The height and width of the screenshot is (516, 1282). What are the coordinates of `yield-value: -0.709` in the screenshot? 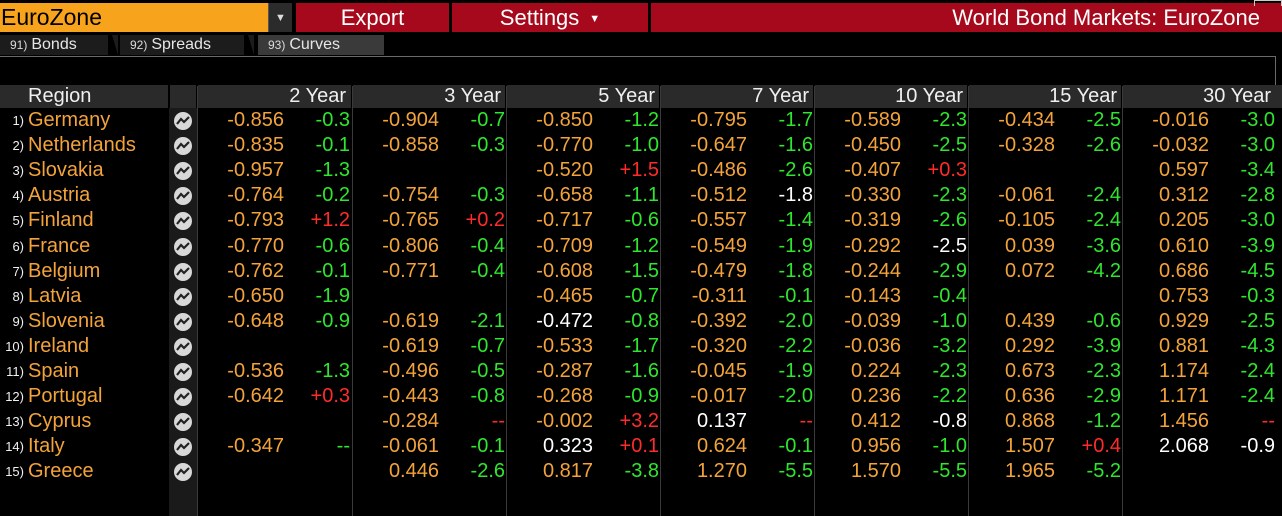 It's located at (564, 246).